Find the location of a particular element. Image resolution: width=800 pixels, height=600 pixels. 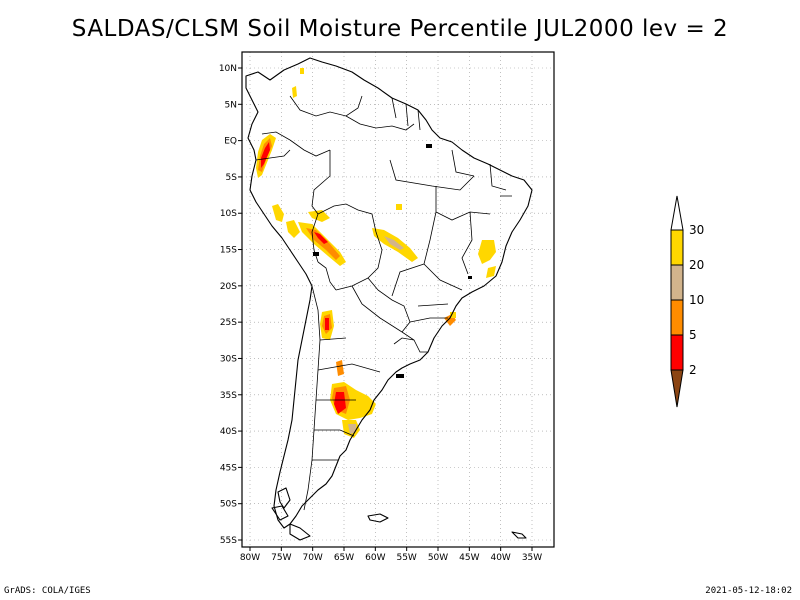

lake-marker-uruguay is located at coordinates (400, 376).